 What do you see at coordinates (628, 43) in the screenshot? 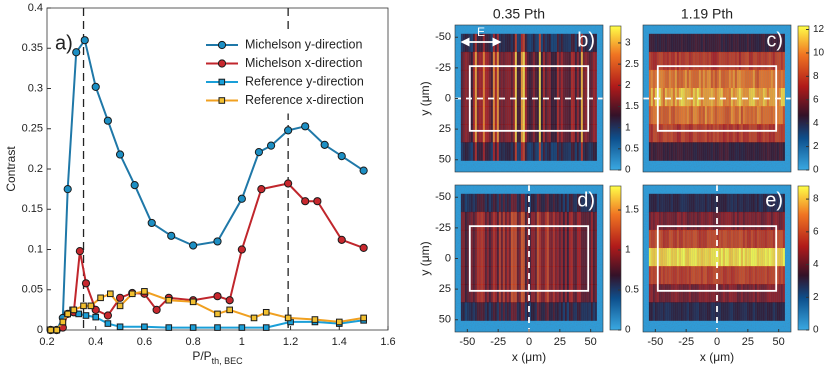
I see `colorbar-tick-label: 3` at bounding box center [628, 43].